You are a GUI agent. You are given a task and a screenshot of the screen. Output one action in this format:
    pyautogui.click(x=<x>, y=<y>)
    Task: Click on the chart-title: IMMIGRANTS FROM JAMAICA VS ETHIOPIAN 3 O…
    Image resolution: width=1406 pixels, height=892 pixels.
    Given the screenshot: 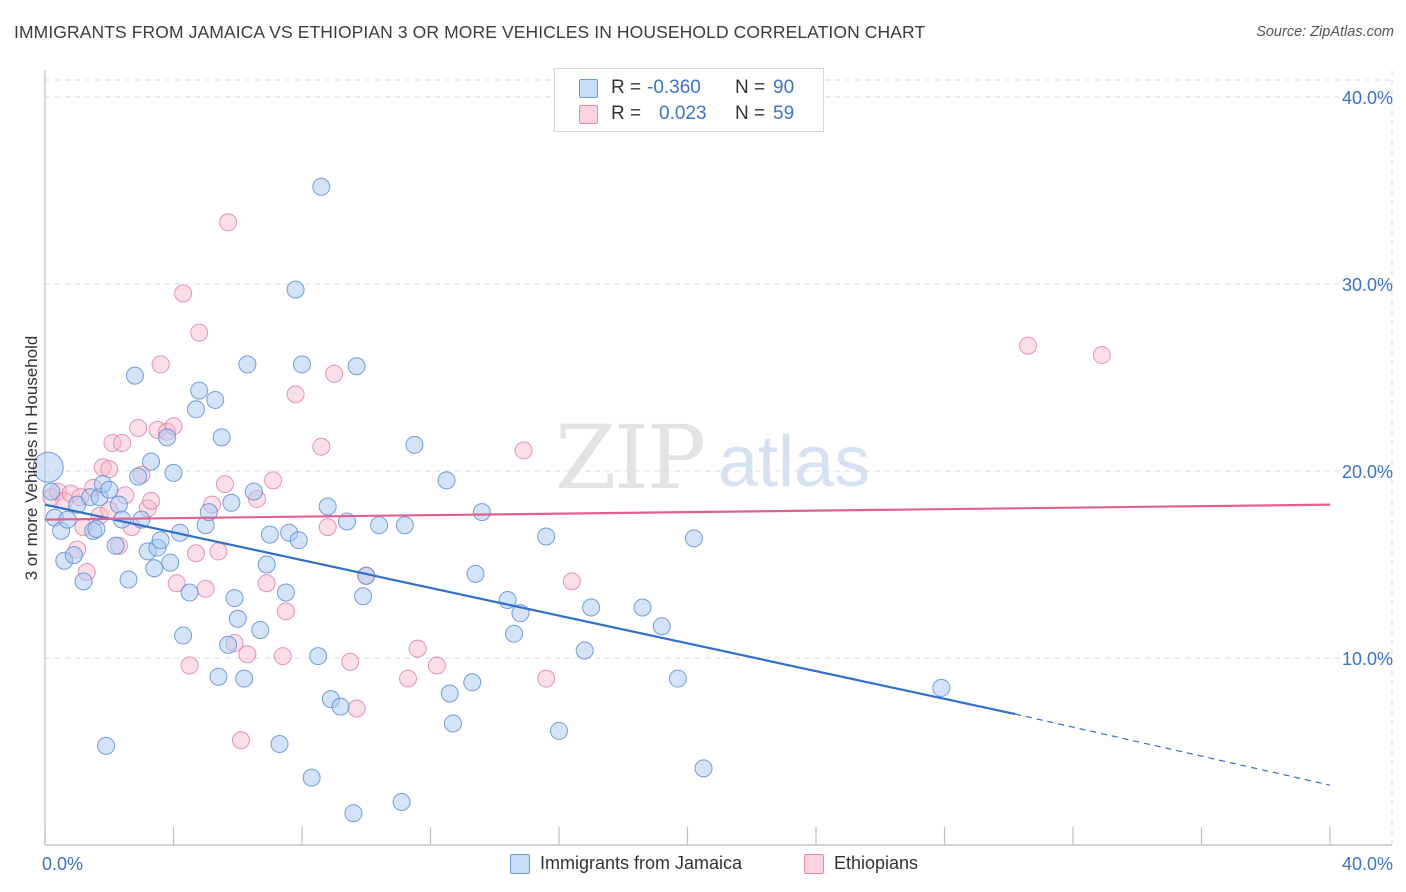 What is the action you would take?
    pyautogui.click(x=470, y=32)
    